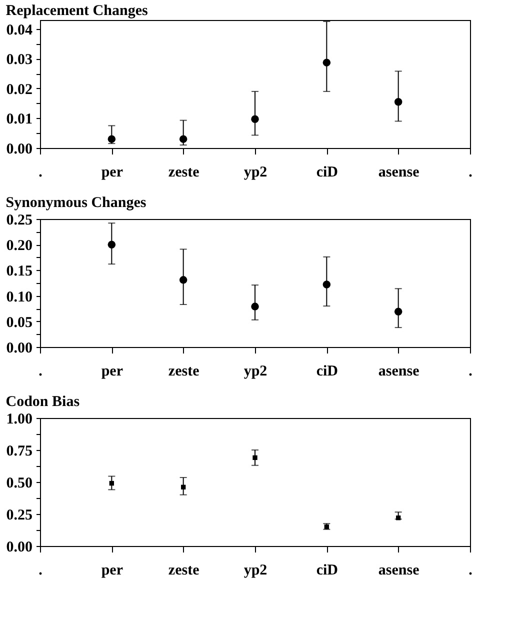 The height and width of the screenshot is (618, 521). Describe the element at coordinates (43, 402) in the screenshot. I see `chart-title: Codon Bias` at that location.